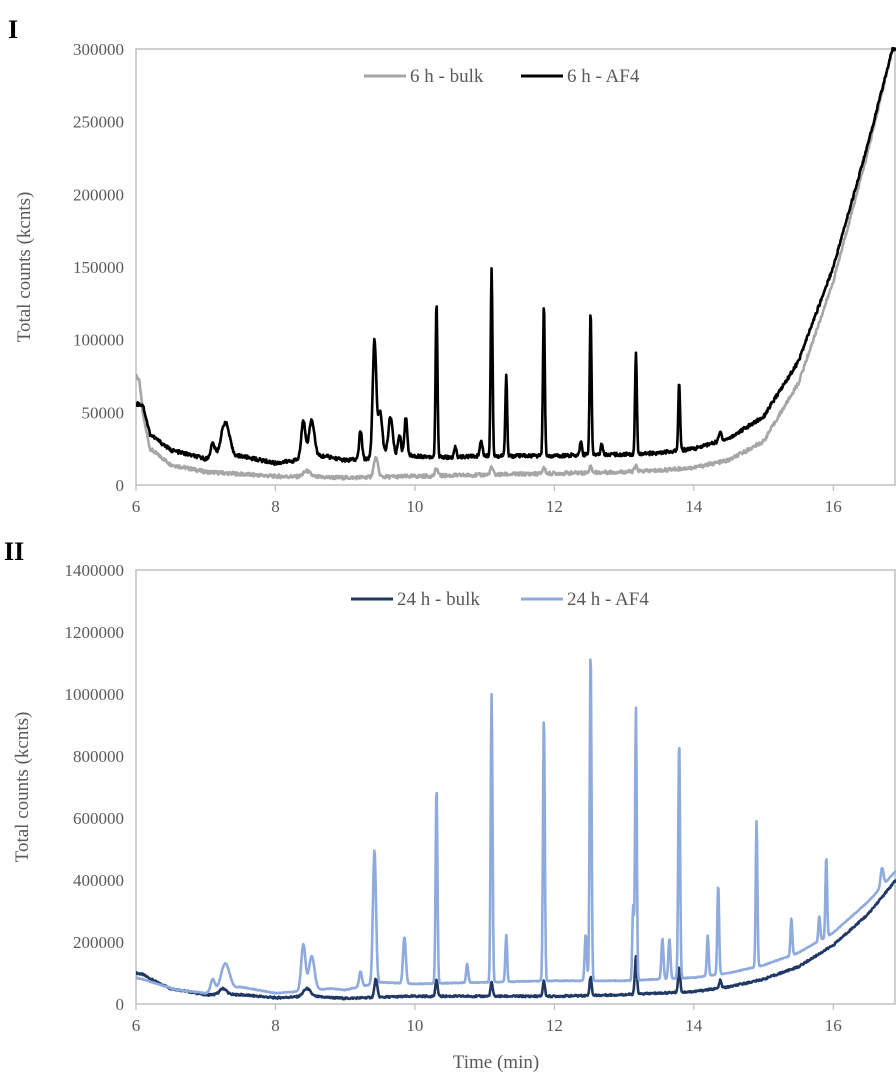  What do you see at coordinates (98, 880) in the screenshot?
I see `y-tick-label: 400000` at bounding box center [98, 880].